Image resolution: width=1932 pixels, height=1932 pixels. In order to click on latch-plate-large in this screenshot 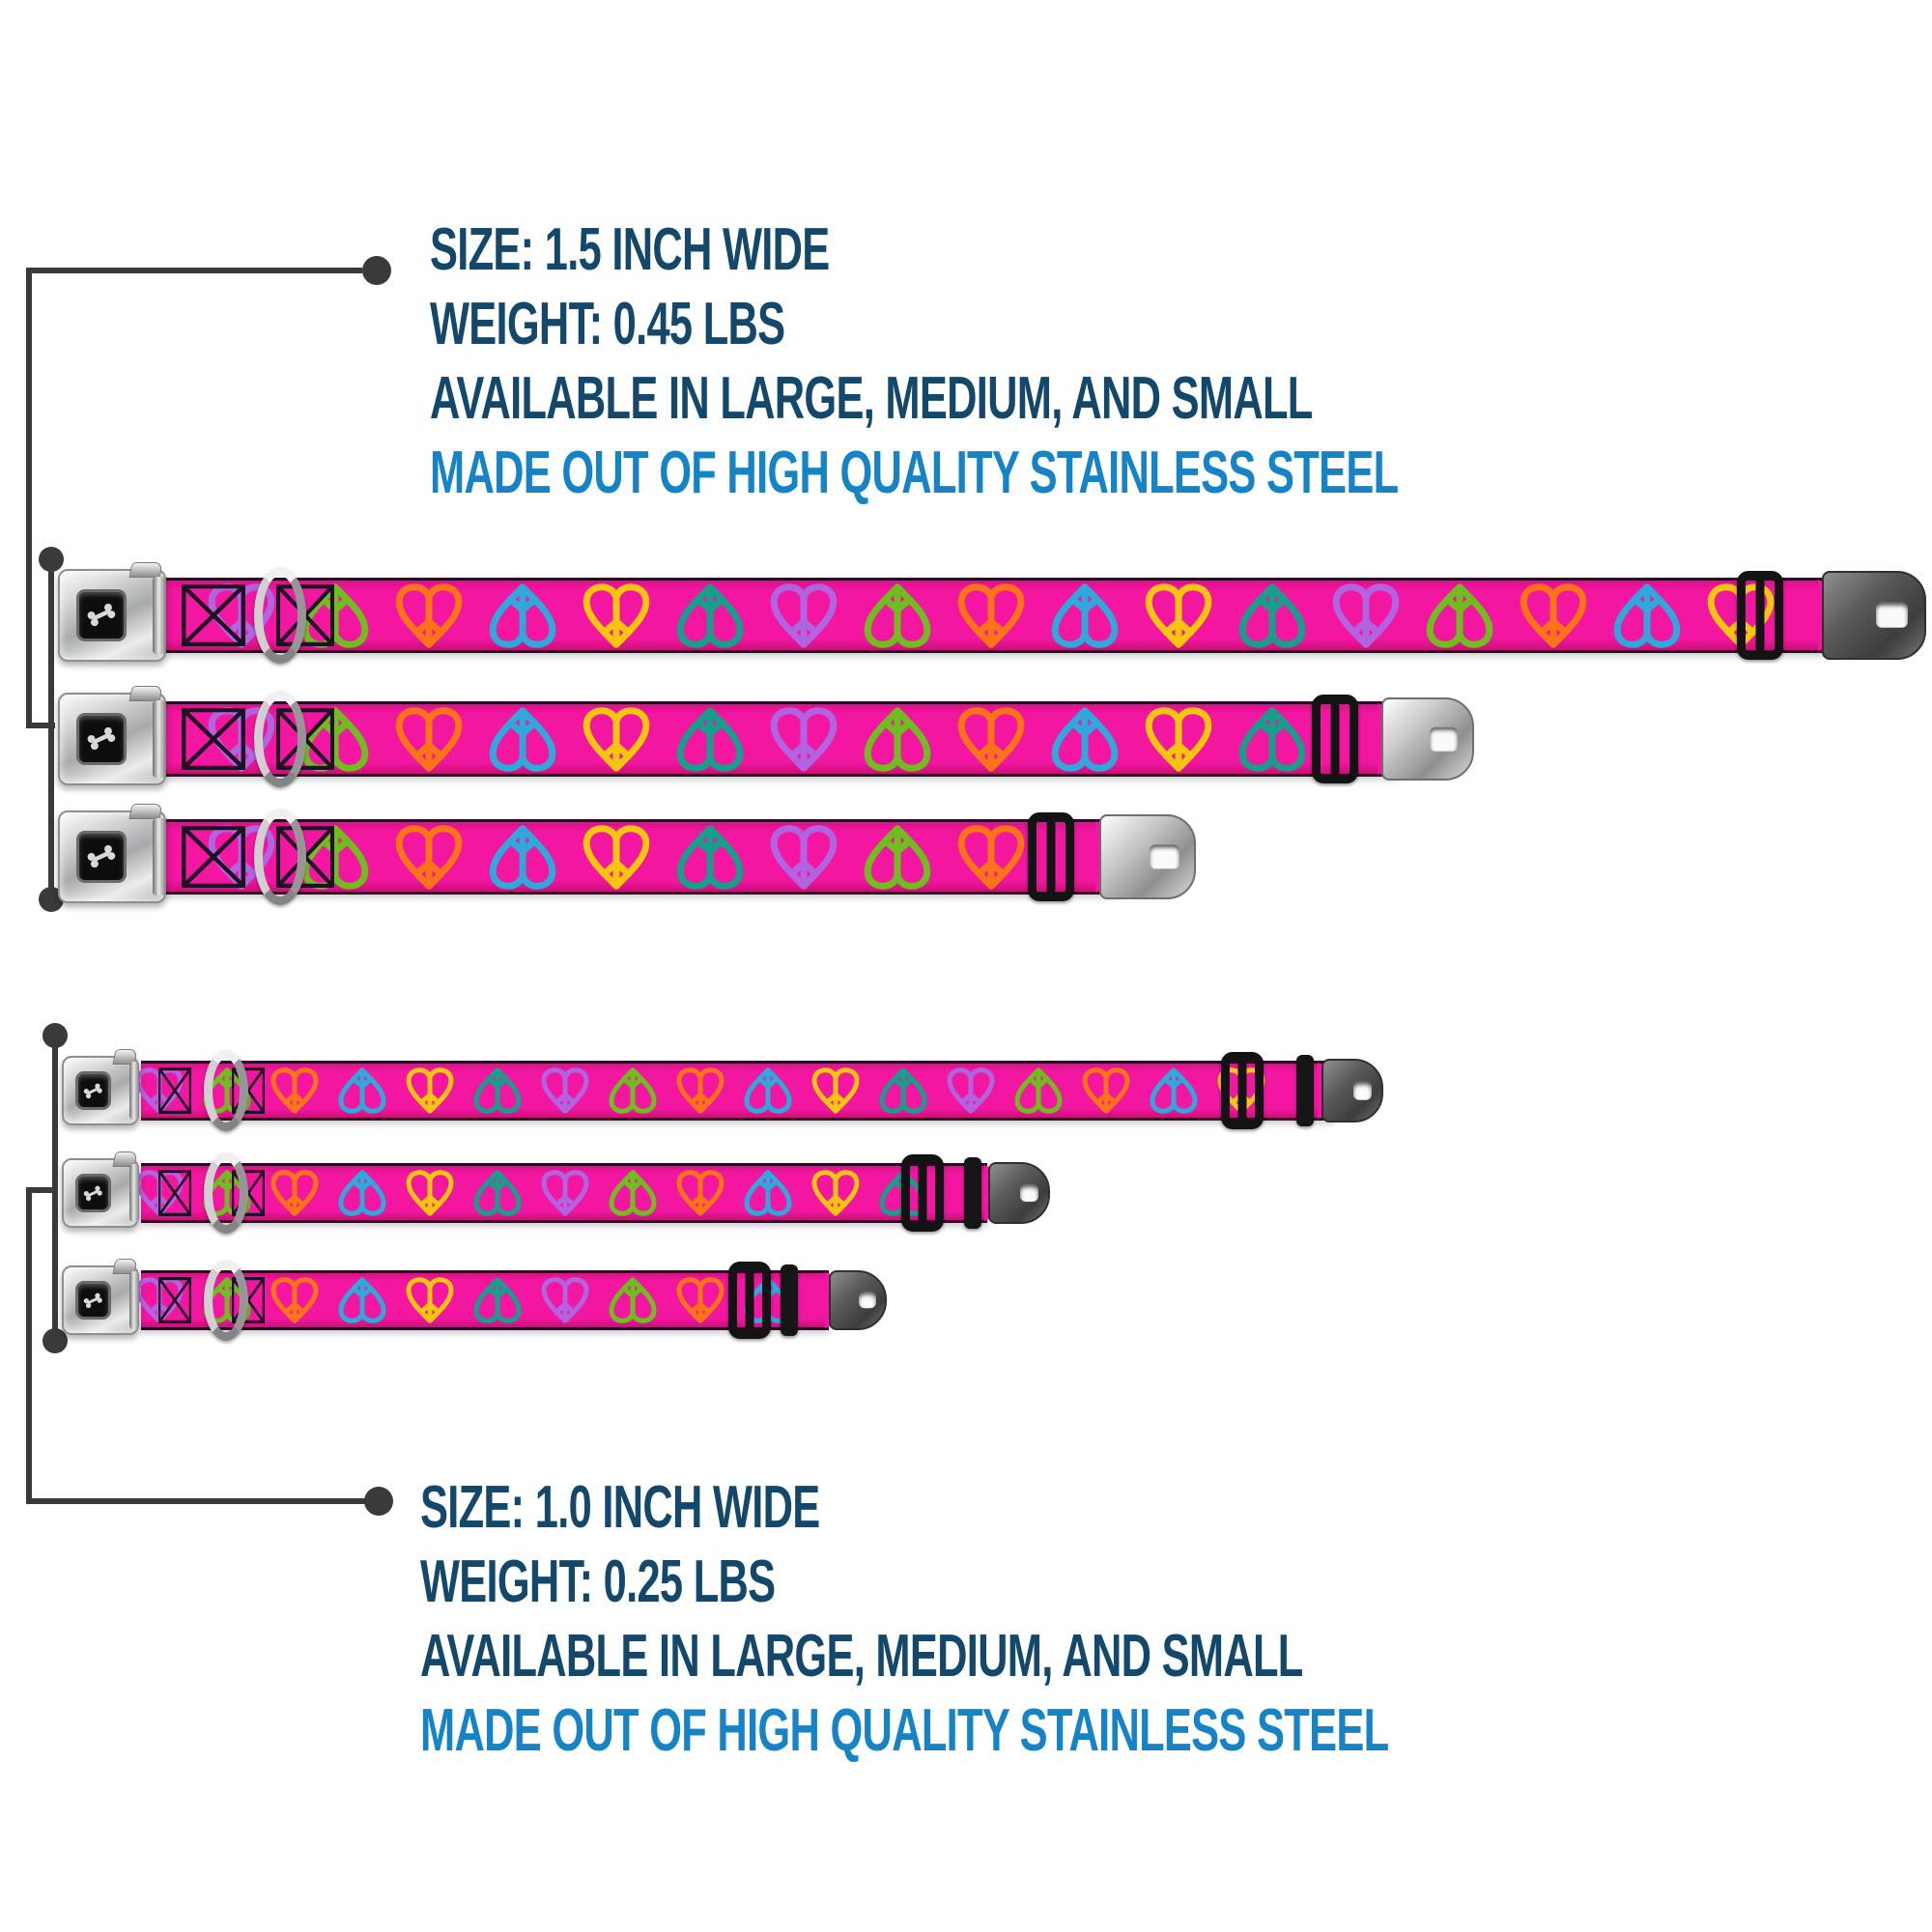, I will do `click(1874, 615)`.